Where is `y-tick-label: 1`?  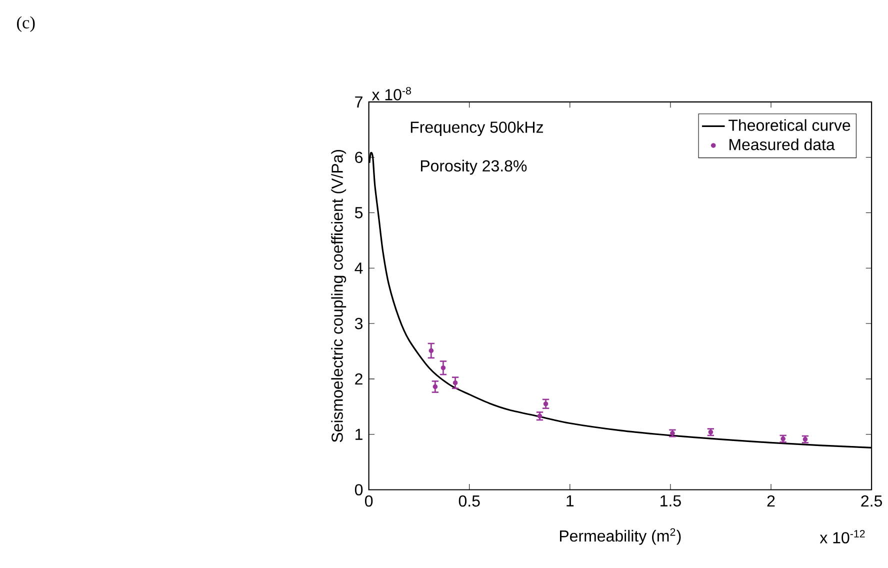 y-tick-label: 1 is located at coordinates (359, 434).